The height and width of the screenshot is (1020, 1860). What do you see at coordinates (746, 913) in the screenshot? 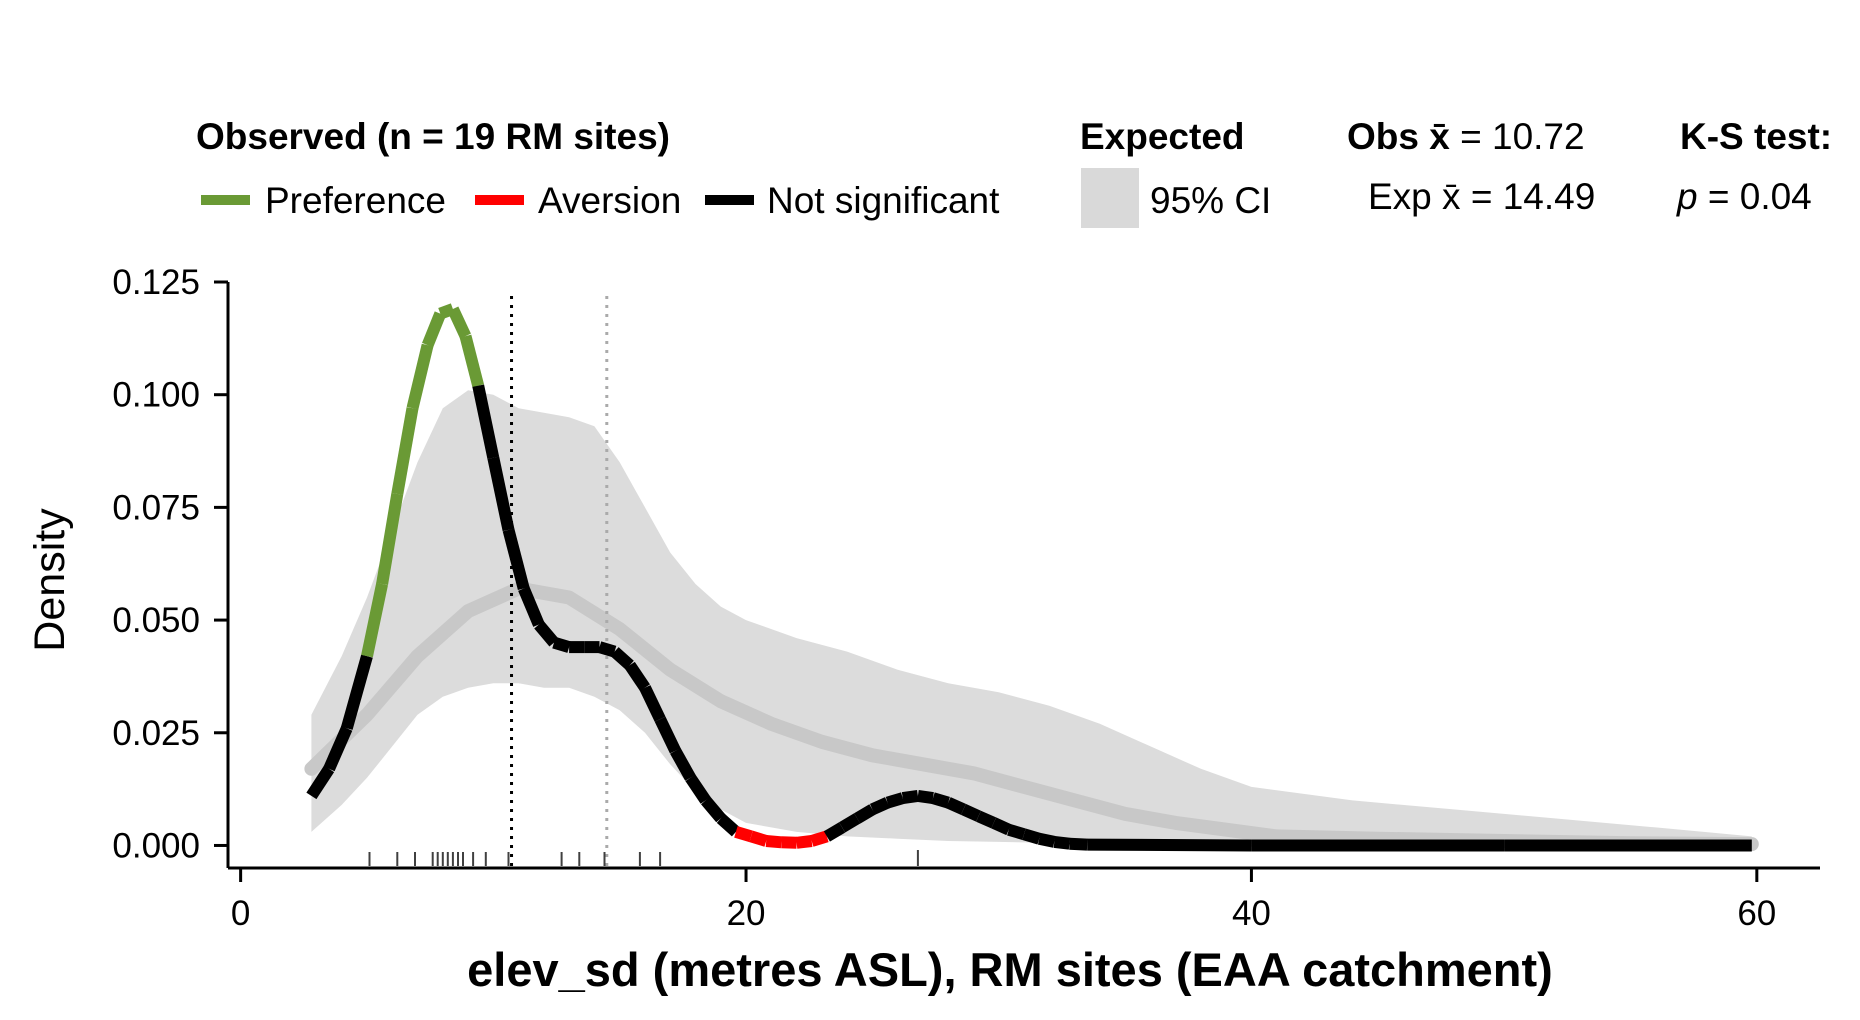
I see `x-tick-label: 20` at bounding box center [746, 913].